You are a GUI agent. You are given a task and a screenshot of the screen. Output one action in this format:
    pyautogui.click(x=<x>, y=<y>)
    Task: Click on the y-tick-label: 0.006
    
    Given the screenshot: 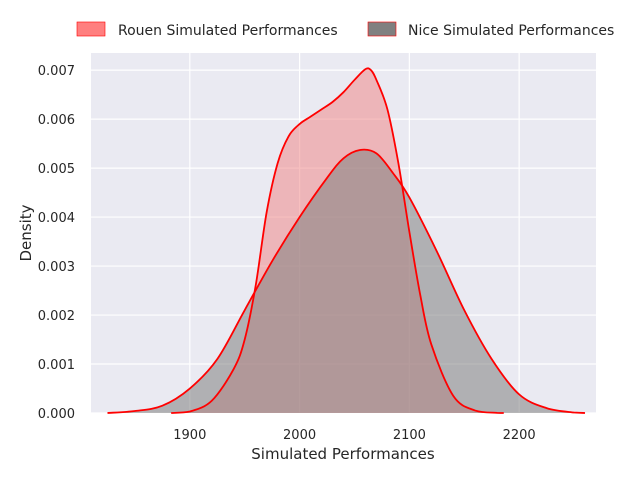 What is the action you would take?
    pyautogui.click(x=56, y=120)
    